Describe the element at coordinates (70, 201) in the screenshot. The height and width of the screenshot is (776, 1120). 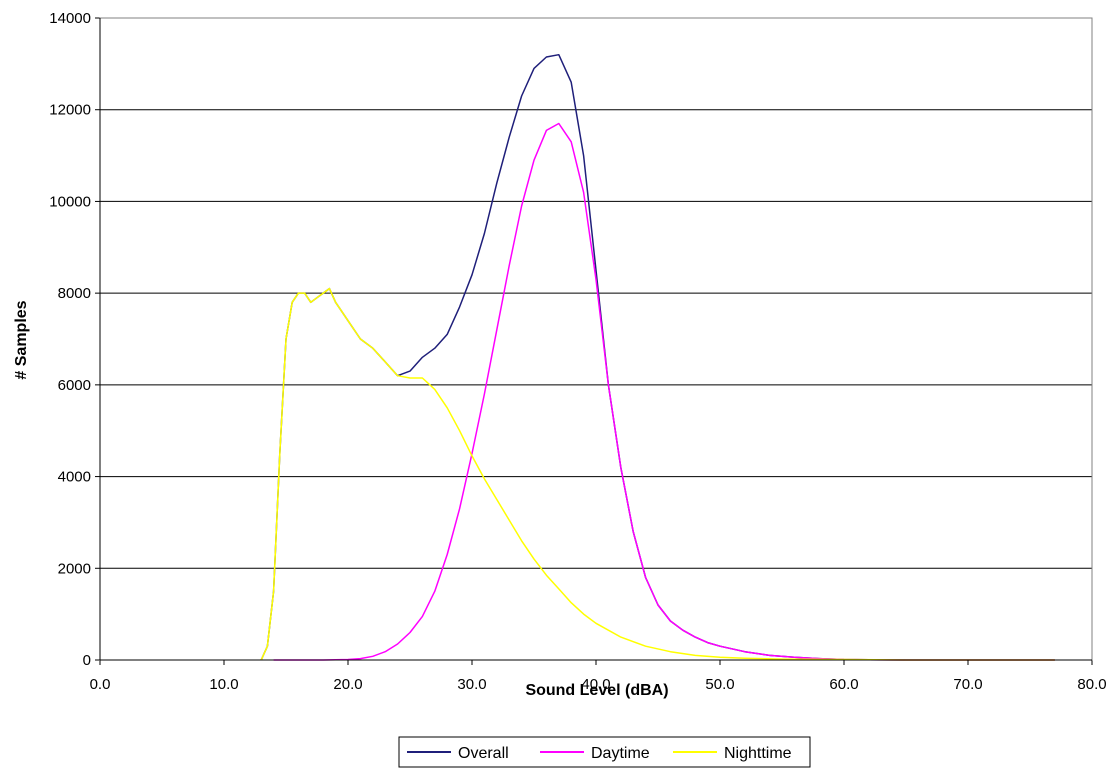
I see `y-tick-label: 10000` at that location.